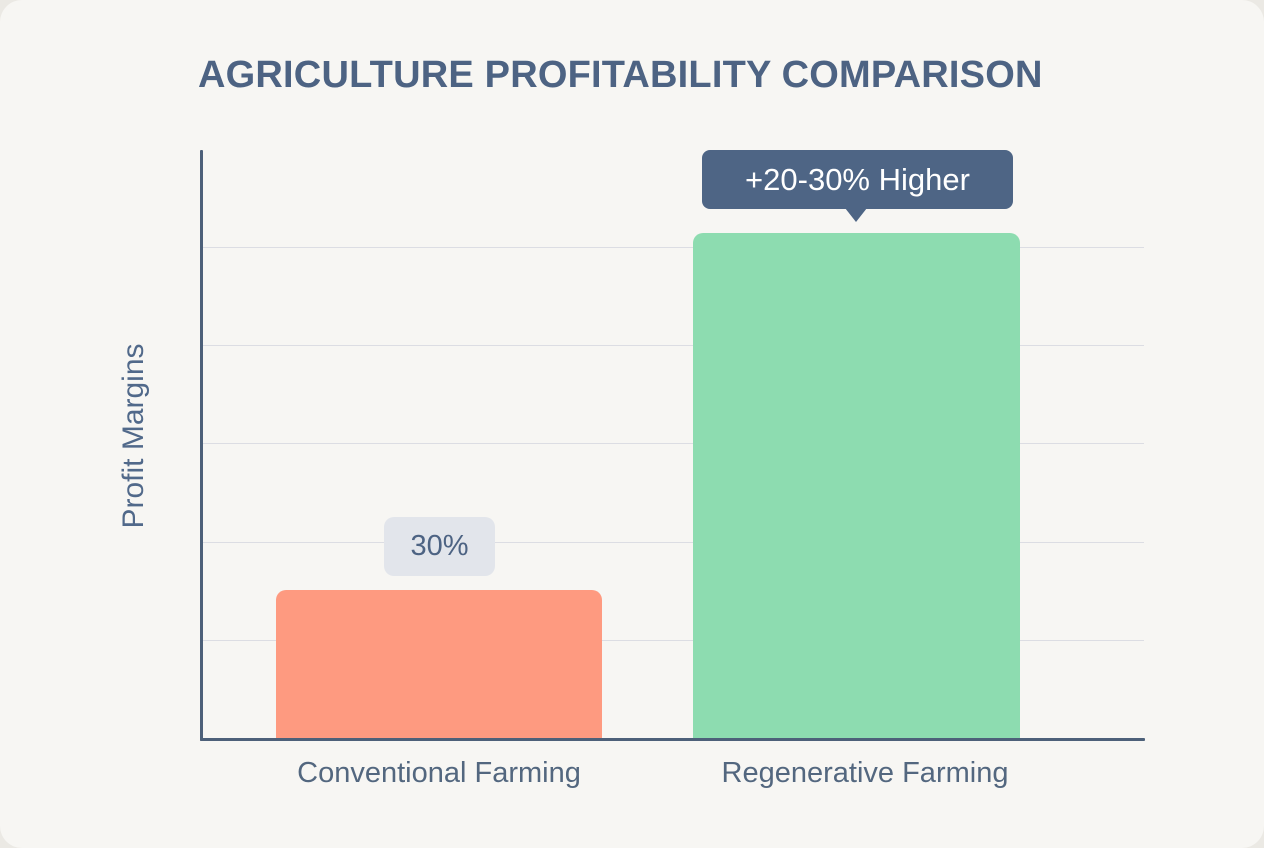  What do you see at coordinates (133, 436) in the screenshot?
I see `y-axis-label: Profit Margins` at bounding box center [133, 436].